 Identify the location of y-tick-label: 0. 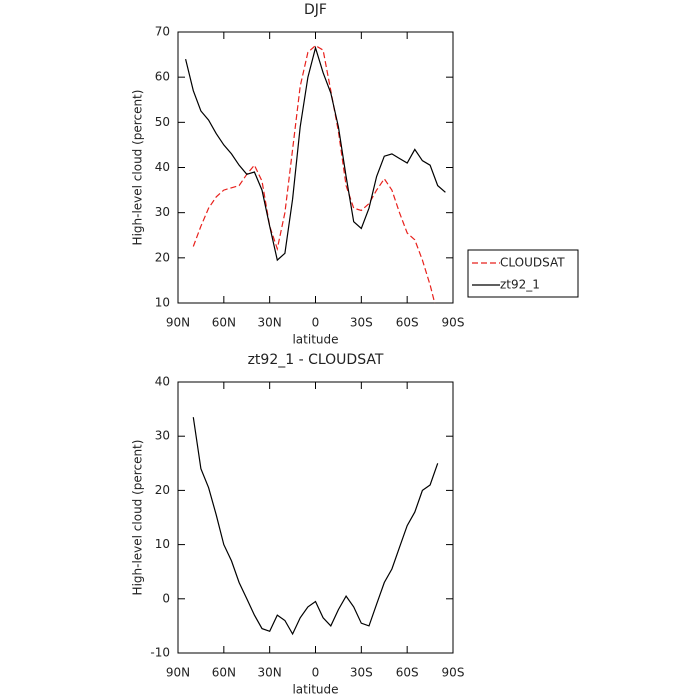
(166, 598).